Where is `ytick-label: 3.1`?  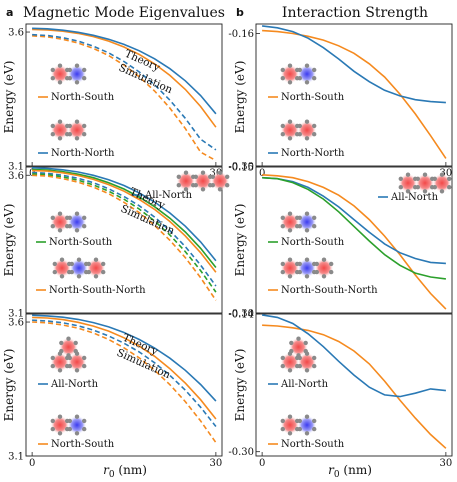 ytick-label: 3.1 is located at coordinates (16, 457).